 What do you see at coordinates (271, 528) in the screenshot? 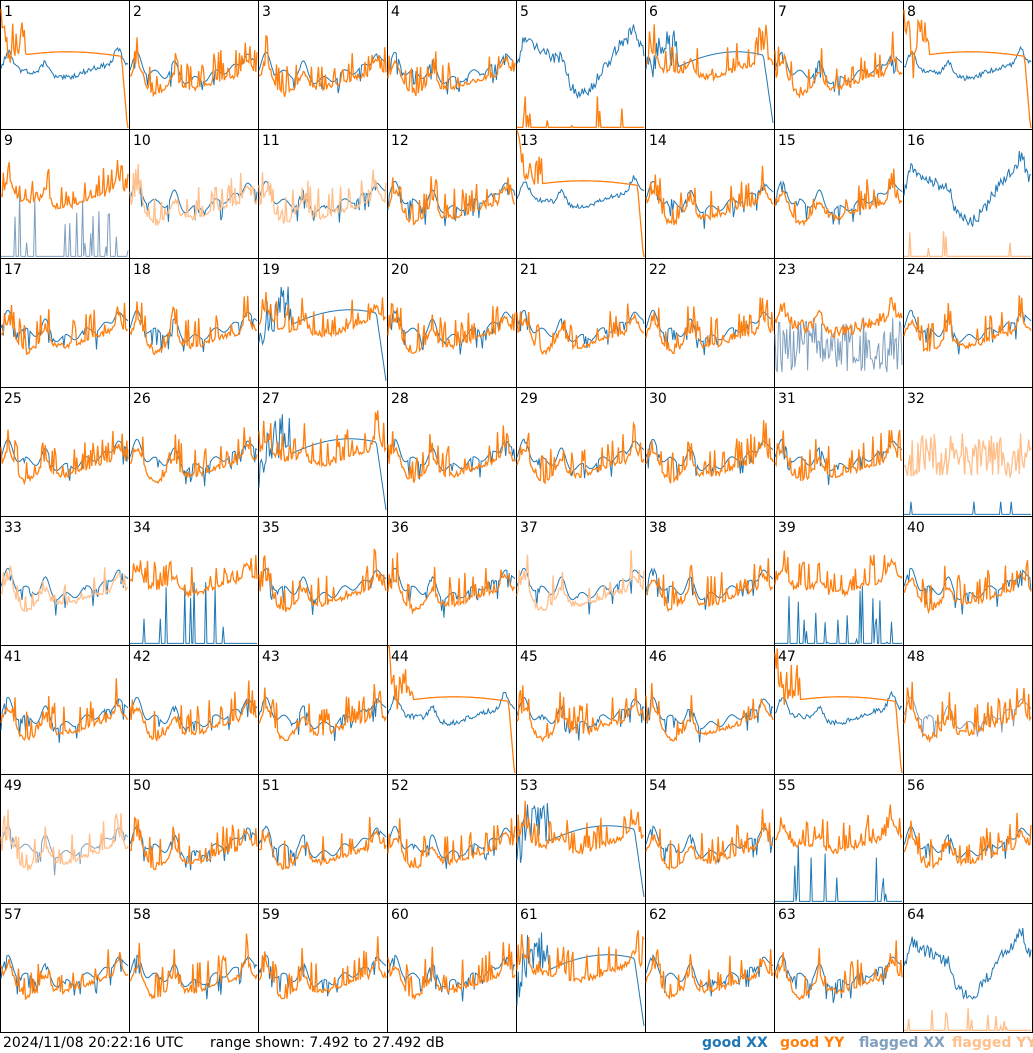
I see `panel-label: 35` at bounding box center [271, 528].